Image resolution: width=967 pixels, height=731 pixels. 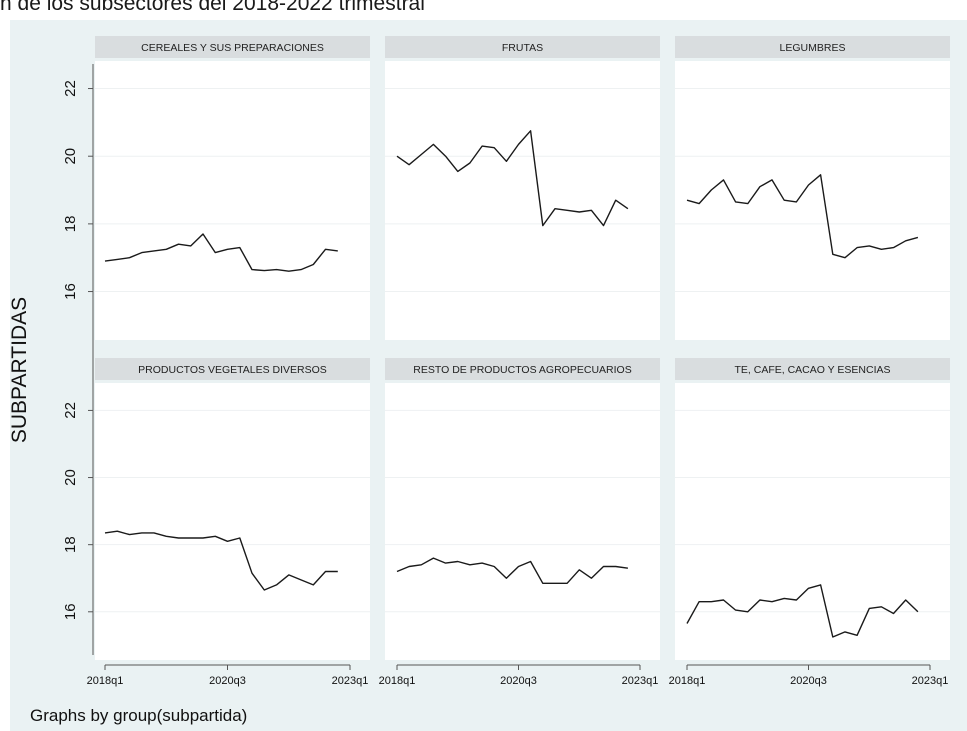 I want to click on panel-title-5: RESTO DE PRODUCTOS AGROPECUARIOS, so click(x=522, y=370).